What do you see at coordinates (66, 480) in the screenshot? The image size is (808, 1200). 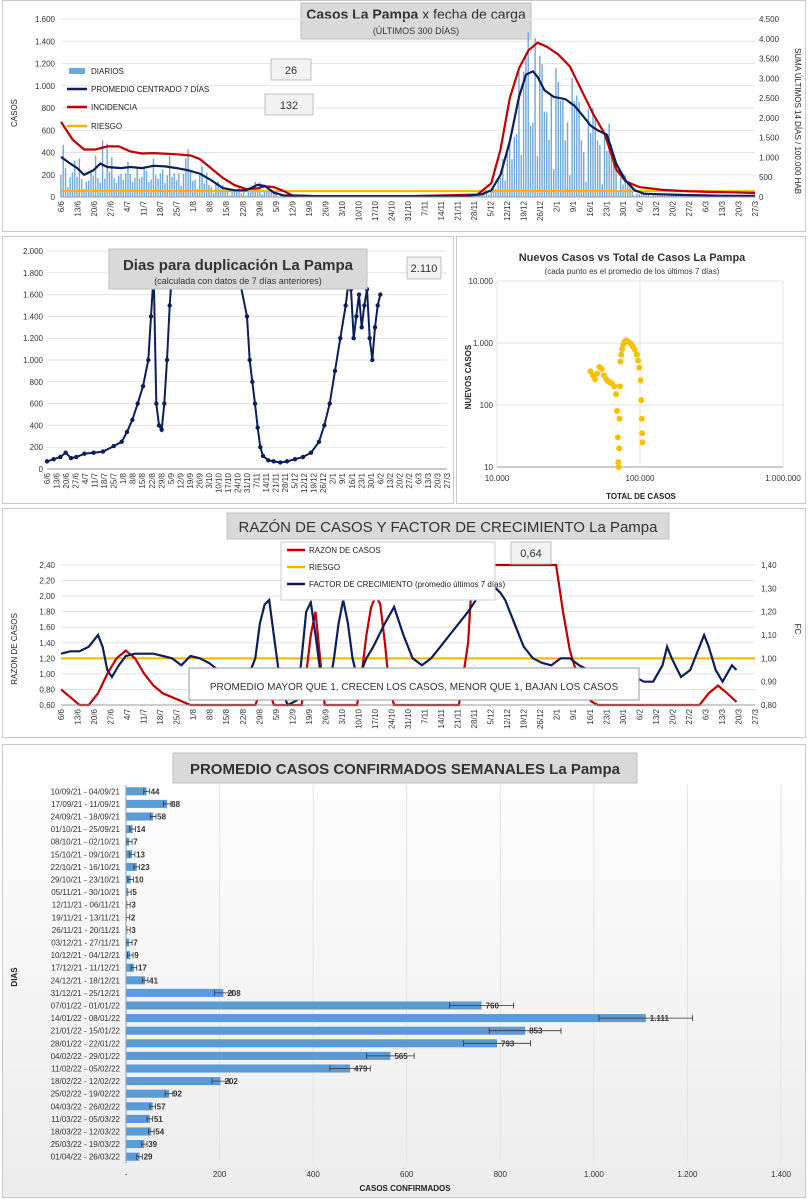 I see `doubling-x-tick: 20/6` at bounding box center [66, 480].